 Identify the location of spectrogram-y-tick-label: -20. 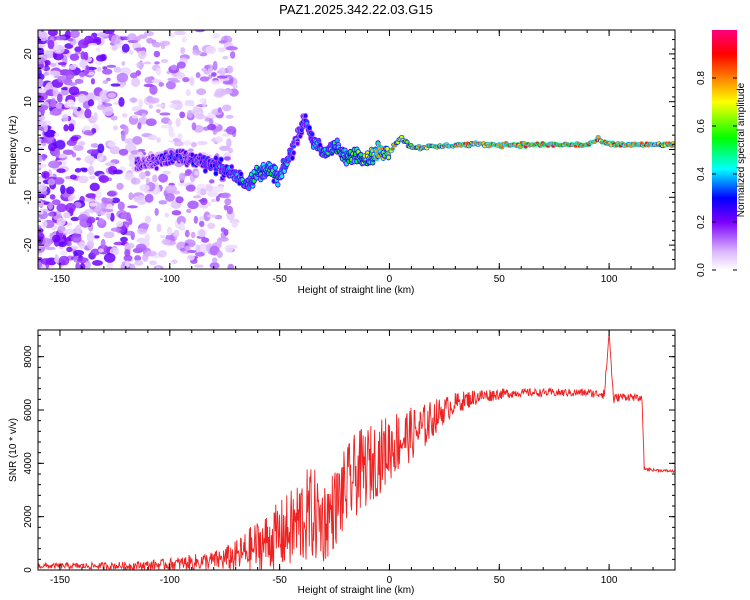
(28, 244).